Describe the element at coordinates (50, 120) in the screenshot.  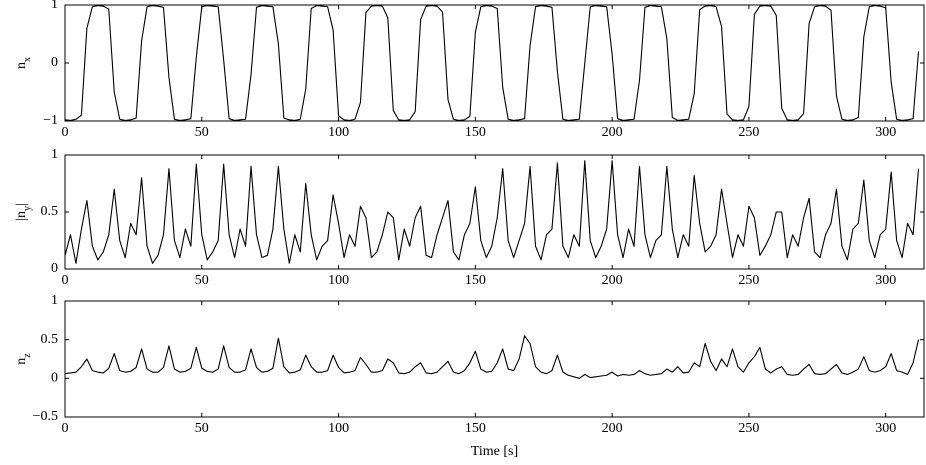
I see `y-tick-label: −1` at that location.